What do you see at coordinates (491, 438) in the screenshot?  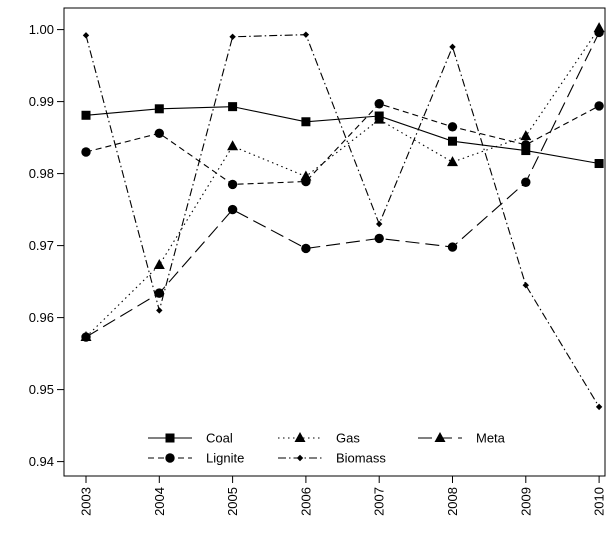 I see `legend-label: Meta` at bounding box center [491, 438].